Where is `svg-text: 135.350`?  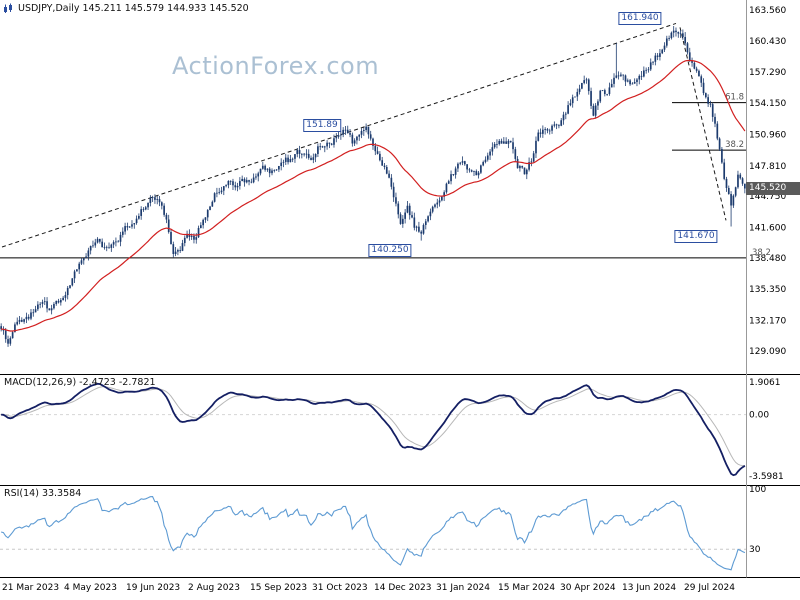
svg-text: 135.350 is located at coordinates (767, 290).